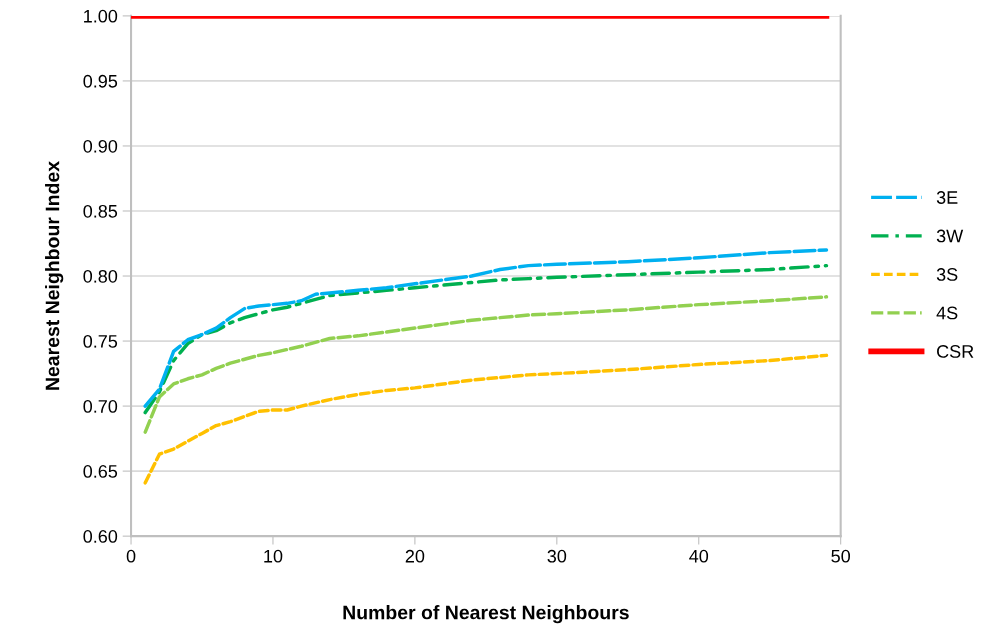  What do you see at coordinates (415, 556) in the screenshot?
I see `x-tick-label: 20` at bounding box center [415, 556].